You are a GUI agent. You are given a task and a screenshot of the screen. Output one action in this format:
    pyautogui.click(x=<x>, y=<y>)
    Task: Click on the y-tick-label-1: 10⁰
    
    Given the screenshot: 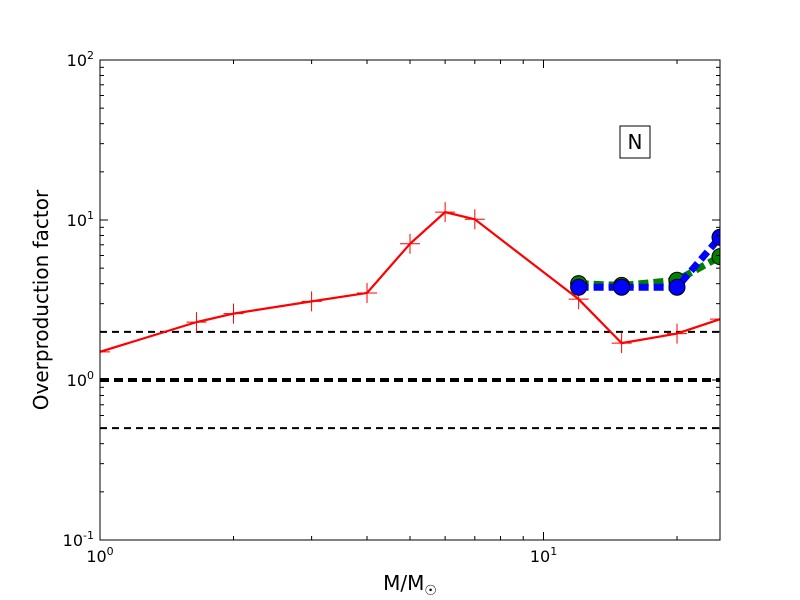 What is the action you would take?
    pyautogui.click(x=80, y=379)
    